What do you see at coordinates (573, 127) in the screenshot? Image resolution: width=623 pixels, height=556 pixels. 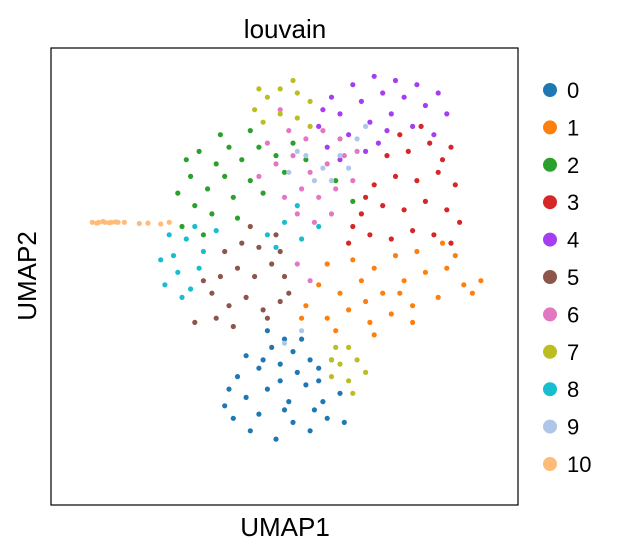 I see `legend-label-1: 1` at bounding box center [573, 127].